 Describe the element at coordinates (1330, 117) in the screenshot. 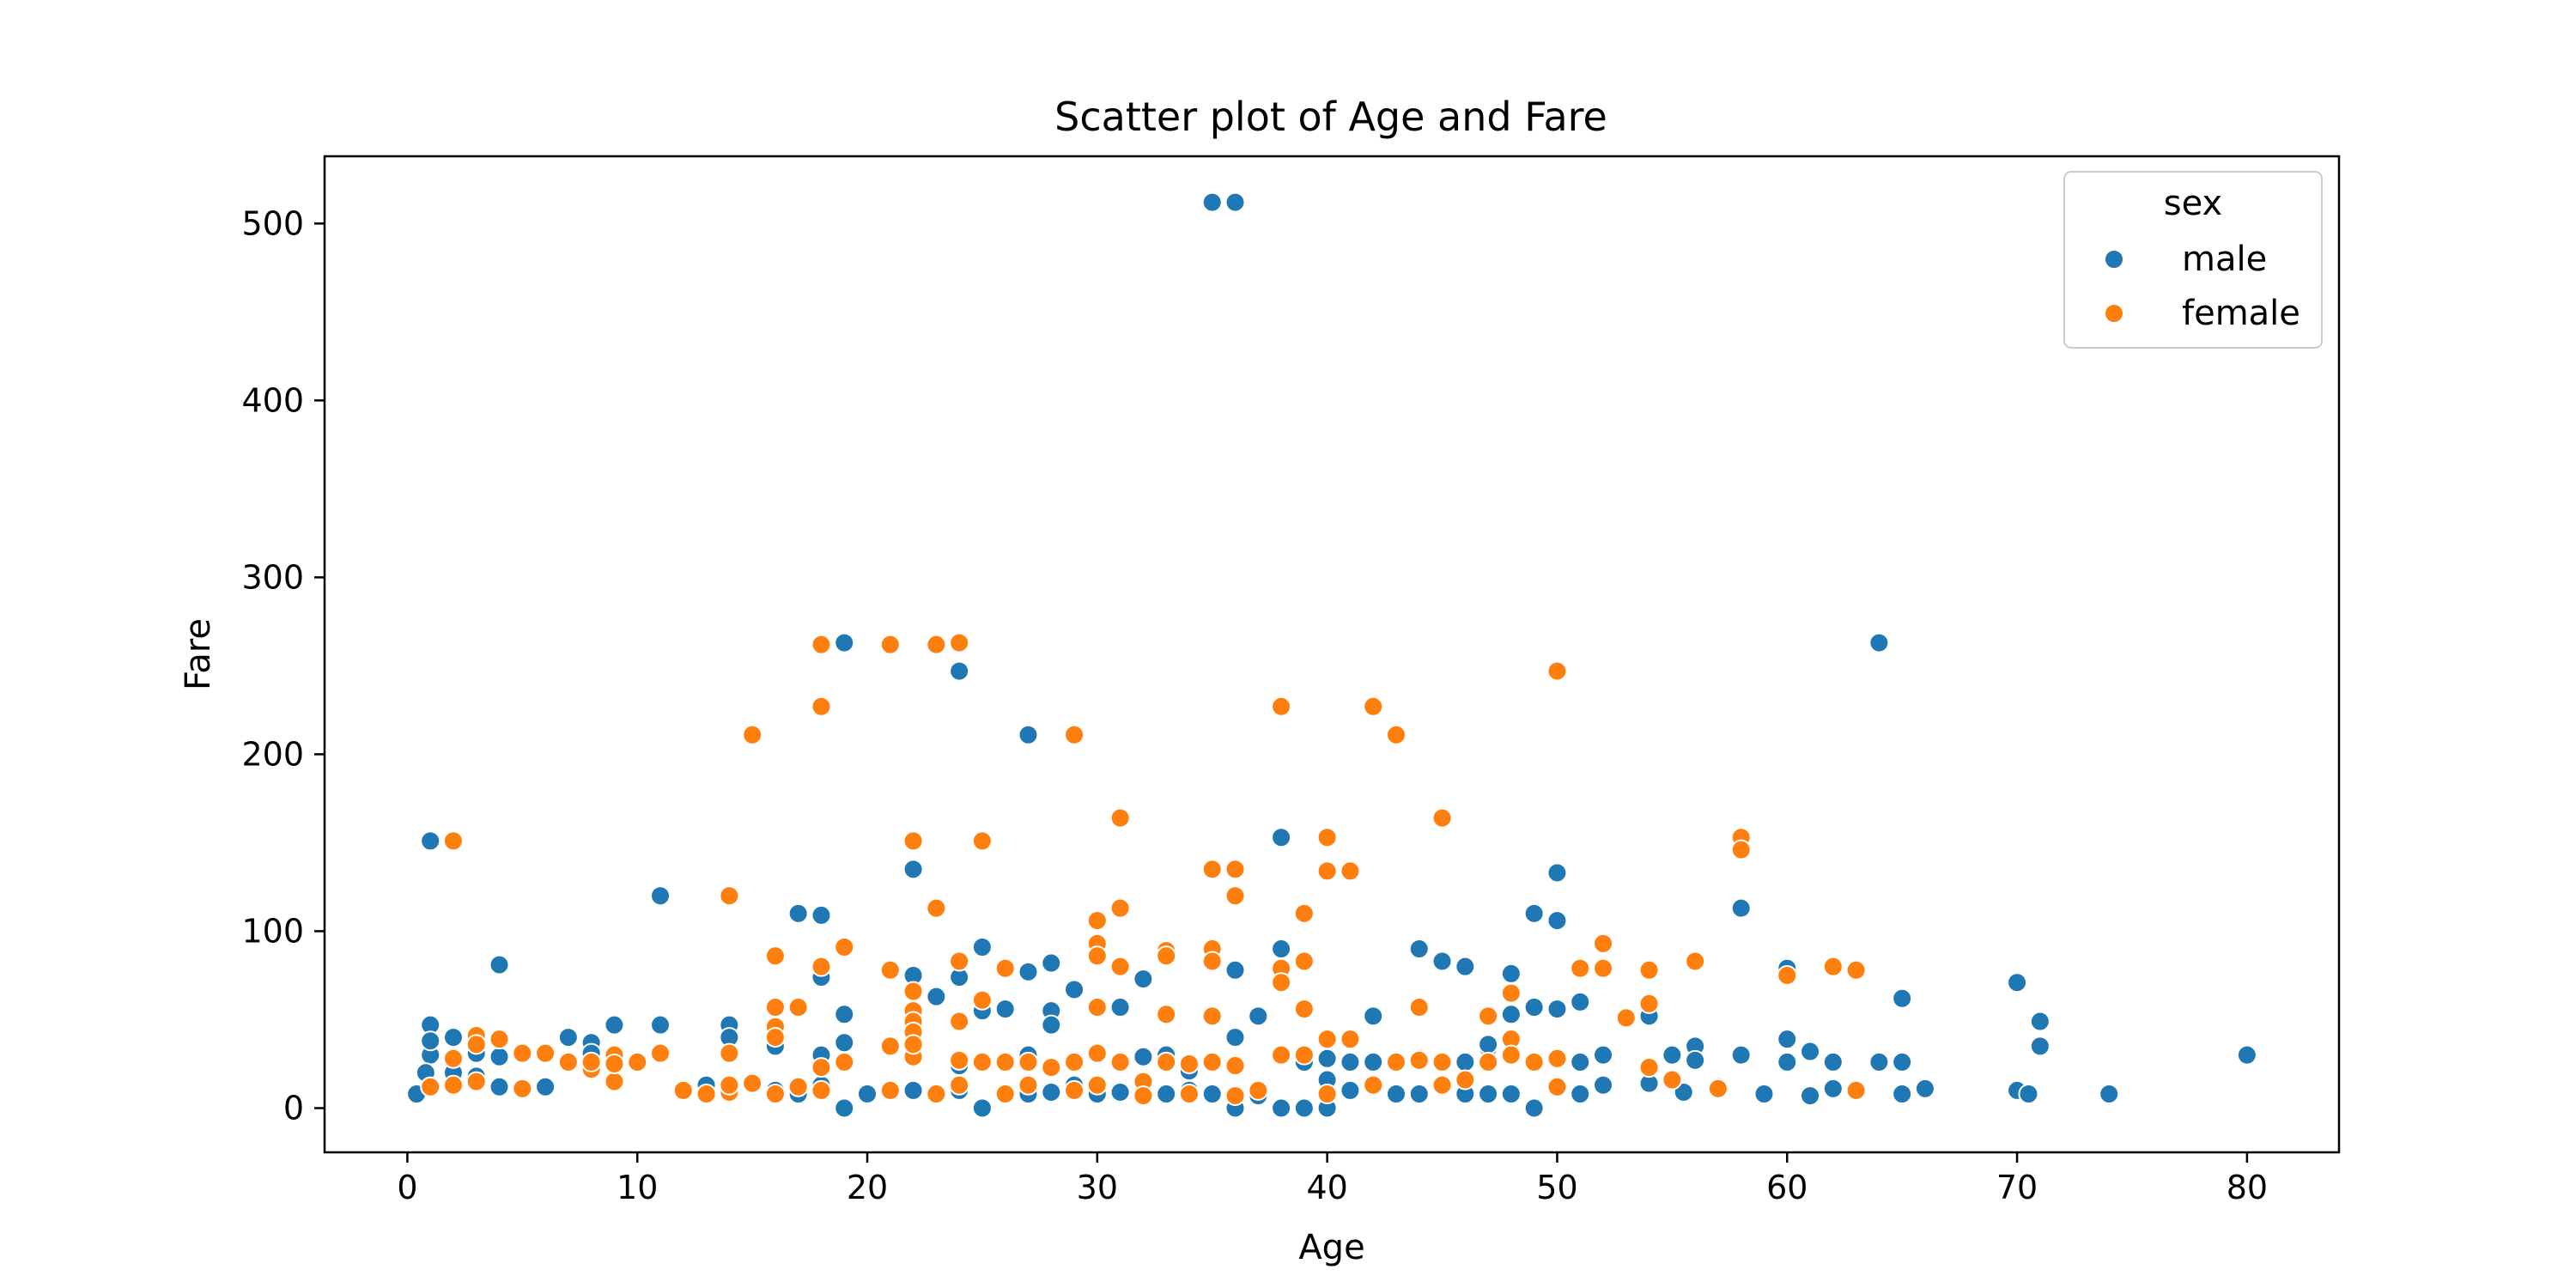

I see `chart-title: Scatter plot of Age and Fare` at that location.